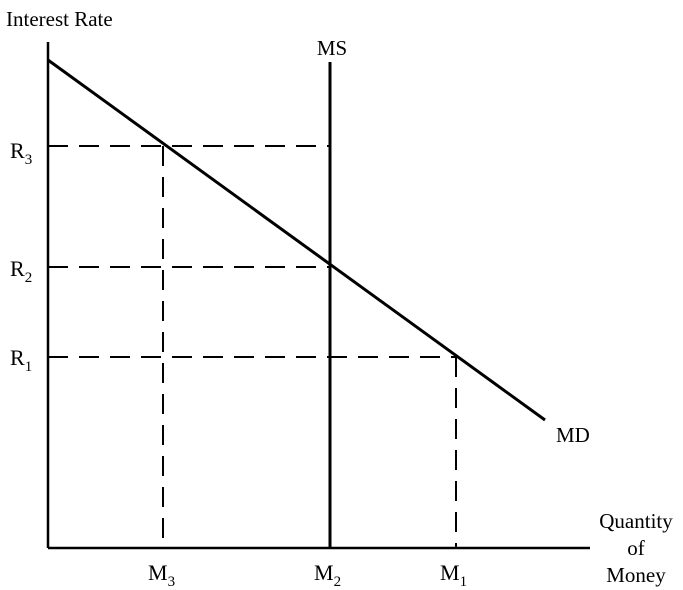 This screenshot has width=683, height=590. Describe the element at coordinates (172, 582) in the screenshot. I see `x-tick-m3-sub: 3` at that location.